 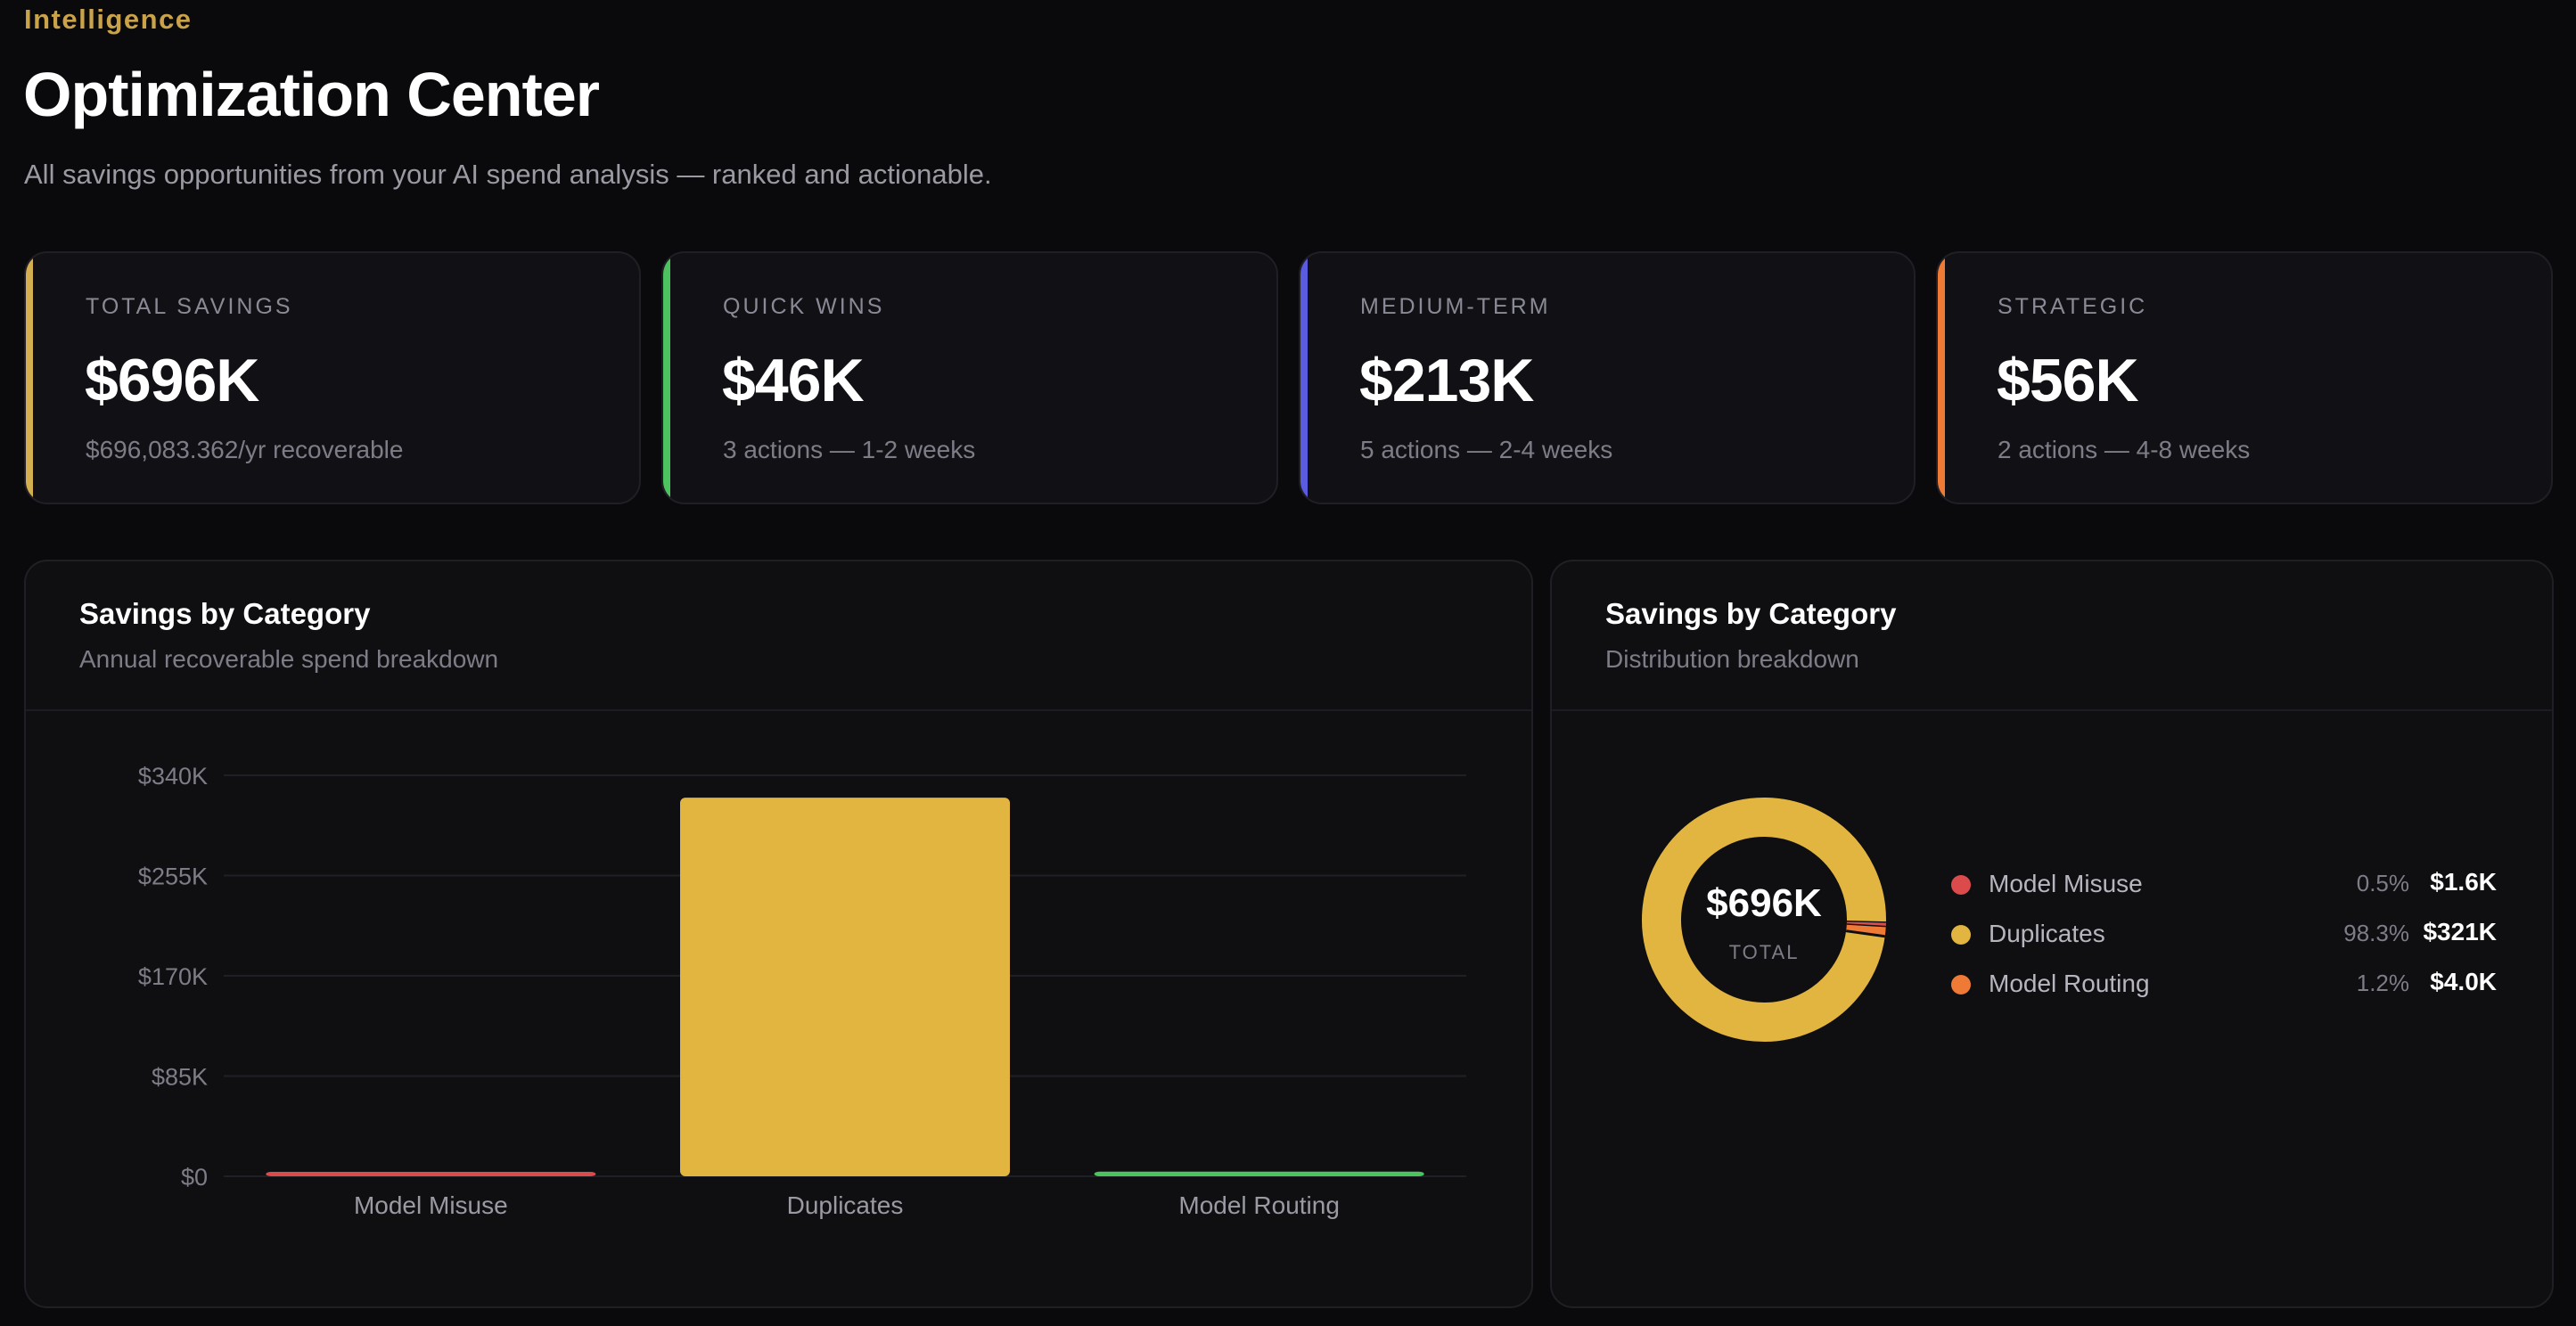 I want to click on y-tick-label: $0, so click(x=194, y=1177).